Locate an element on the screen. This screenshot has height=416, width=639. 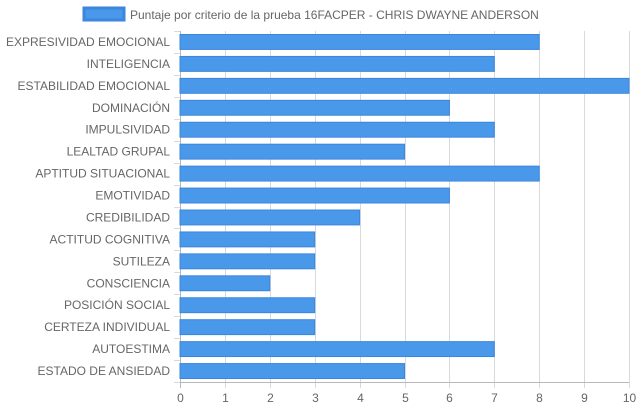
x-tick-label-1: 1 is located at coordinates (225, 398).